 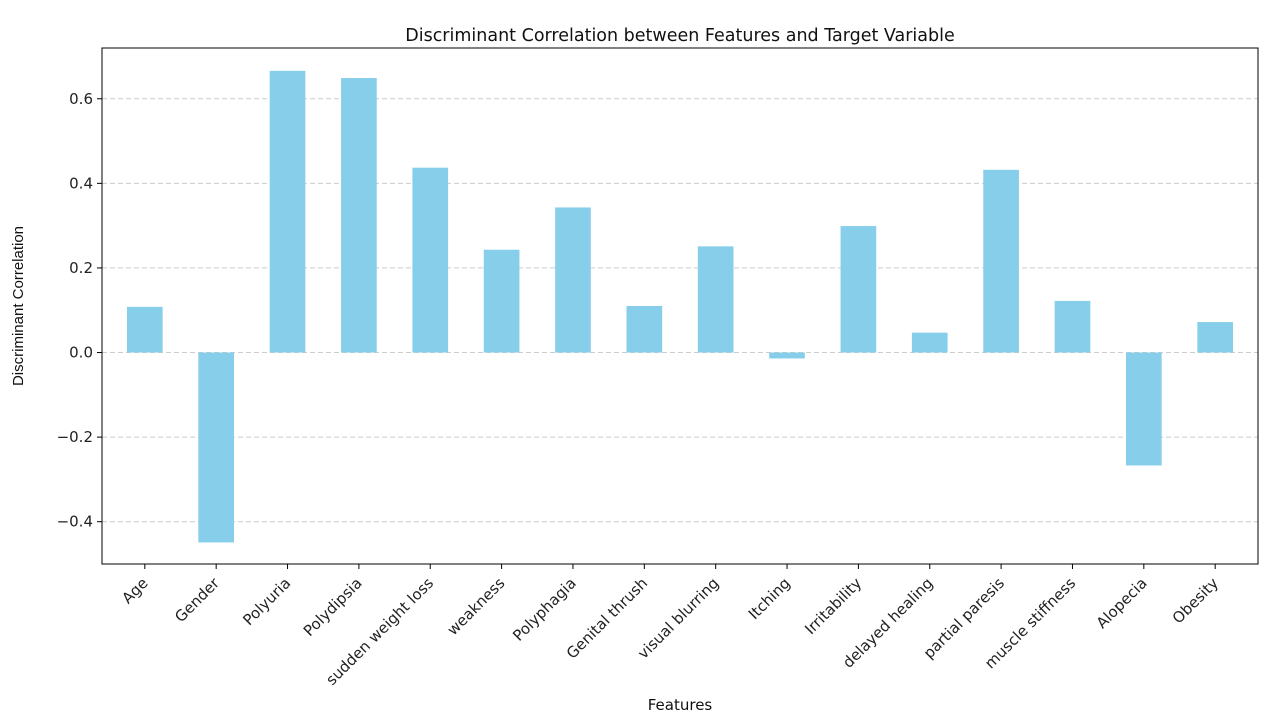 What do you see at coordinates (858, 289) in the screenshot?
I see `bar-irritability` at bounding box center [858, 289].